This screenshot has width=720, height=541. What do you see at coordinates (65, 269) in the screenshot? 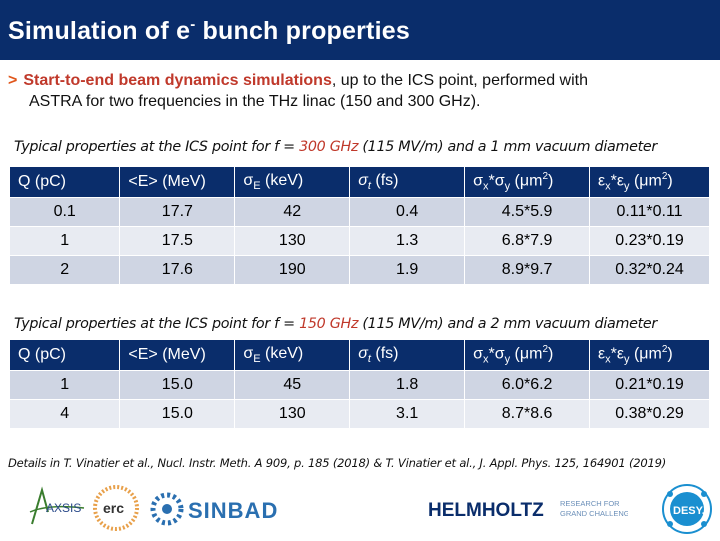
I see `cell: 2` at bounding box center [65, 269].